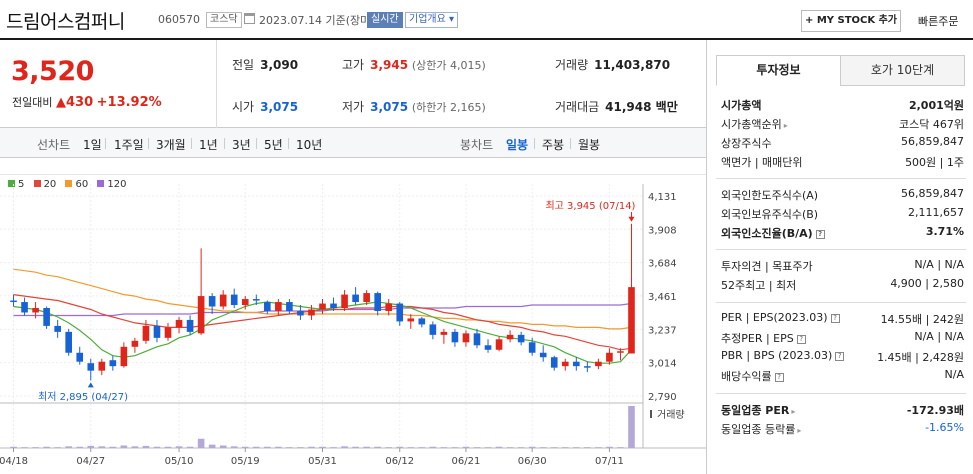 This screenshot has width=973, height=474. What do you see at coordinates (572, 65) in the screenshot?
I see `volume-label: 거래량` at bounding box center [572, 65].